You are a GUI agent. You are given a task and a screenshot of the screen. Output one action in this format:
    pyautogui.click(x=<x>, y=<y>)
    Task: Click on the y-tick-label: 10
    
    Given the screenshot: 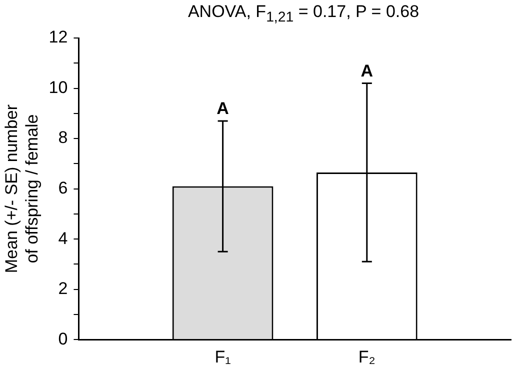 What is the action you would take?
    pyautogui.click(x=58, y=87)
    